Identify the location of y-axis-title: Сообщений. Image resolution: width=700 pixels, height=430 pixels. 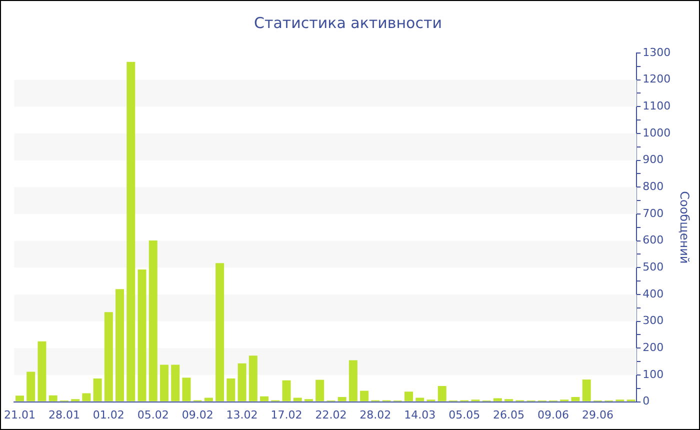
(685, 227).